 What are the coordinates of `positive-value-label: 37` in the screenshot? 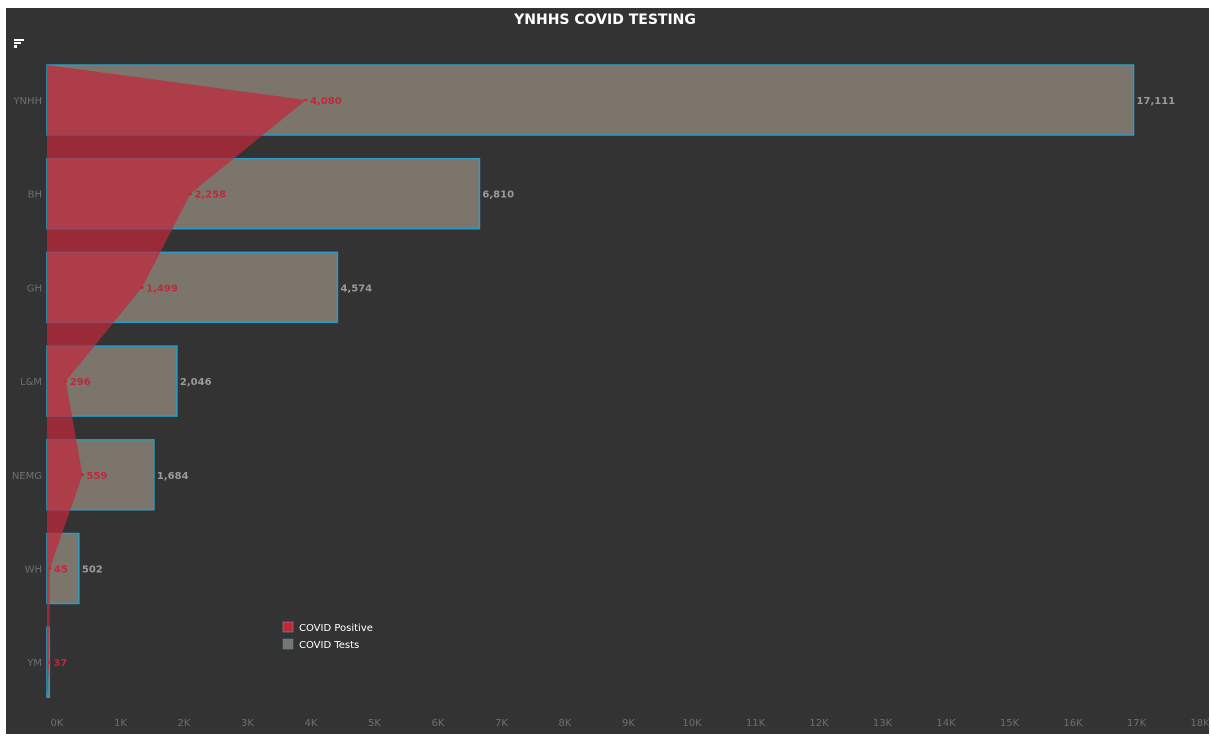 It's located at (60, 663).